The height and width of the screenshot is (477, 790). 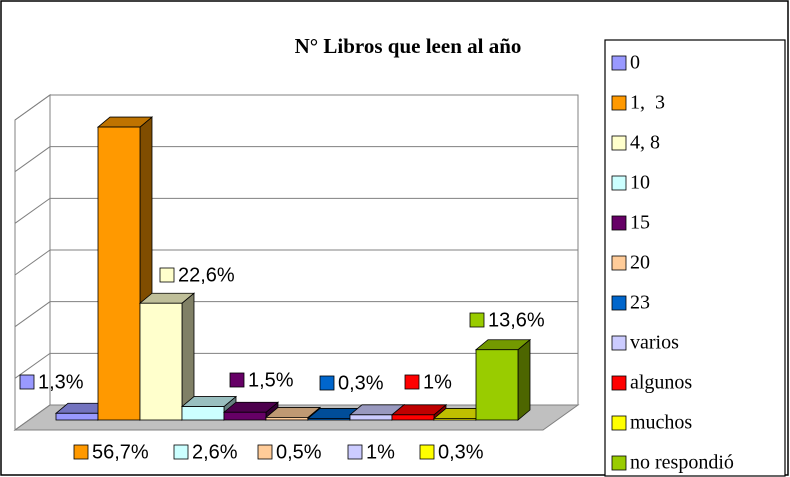 I want to click on bar-side, so click(x=524, y=379).